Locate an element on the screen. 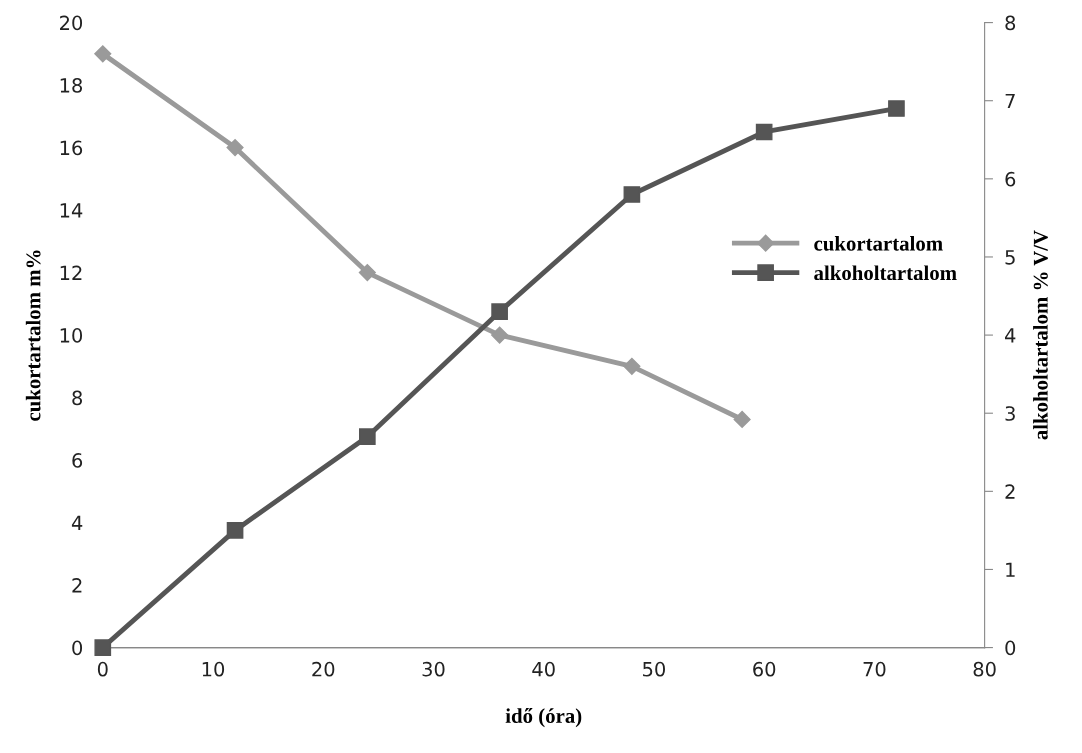 The image size is (1082, 753). y-tick-label: 2 is located at coordinates (77, 585).